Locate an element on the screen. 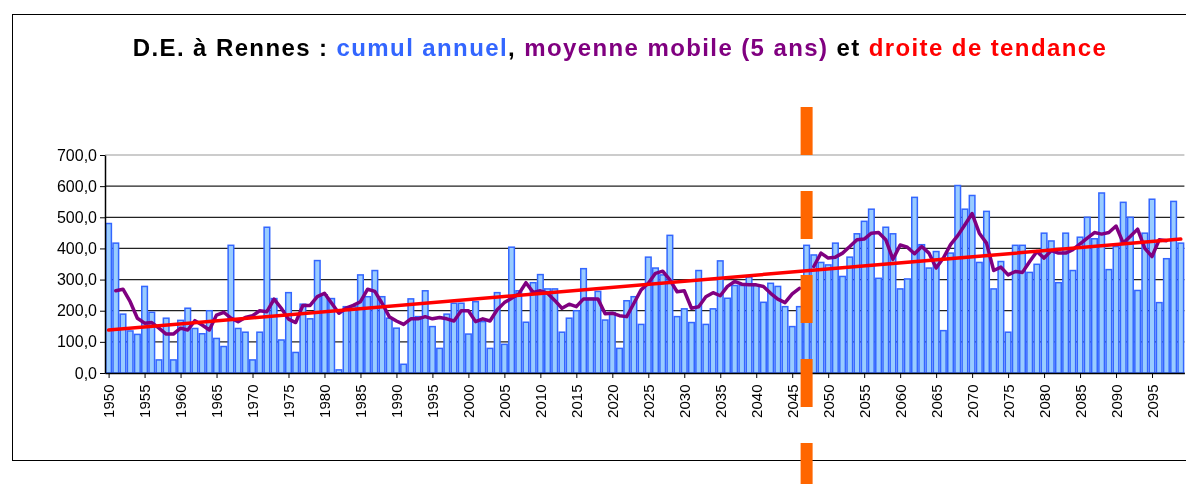 This screenshot has height=484, width=1186. y-tick-label: 300,0 is located at coordinates (77, 280).